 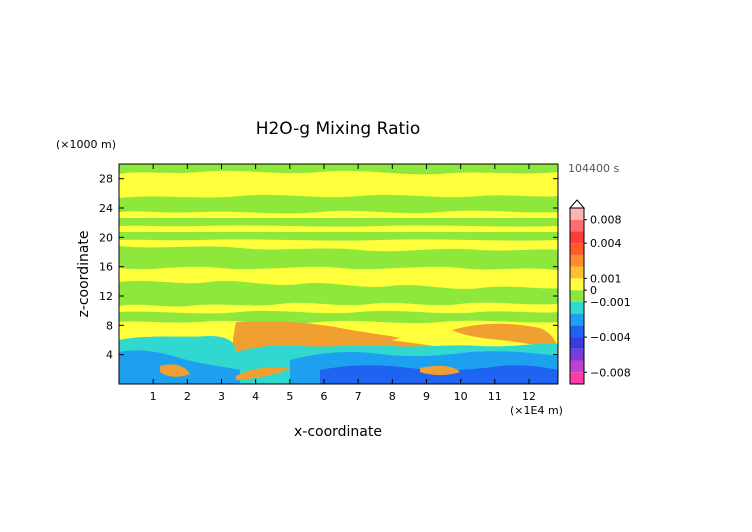 What do you see at coordinates (495, 396) in the screenshot?
I see `x-tick-label: 11` at bounding box center [495, 396].